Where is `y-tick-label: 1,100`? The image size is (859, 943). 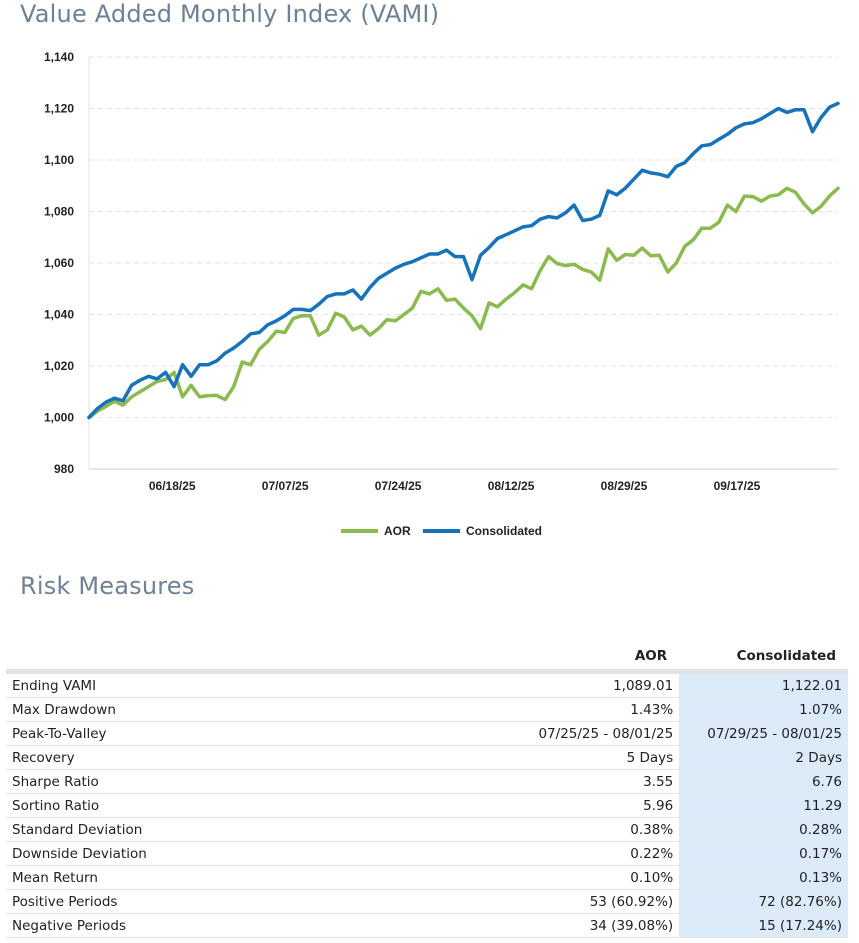 y-tick-label: 1,100 is located at coordinates (59, 160).